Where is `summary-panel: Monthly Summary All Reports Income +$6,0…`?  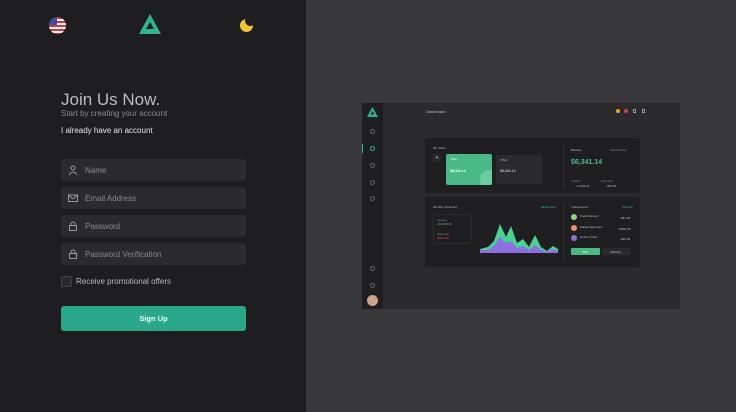
summary-panel: Monthly Summary All Reports Income +$6,0… is located at coordinates (532, 232).